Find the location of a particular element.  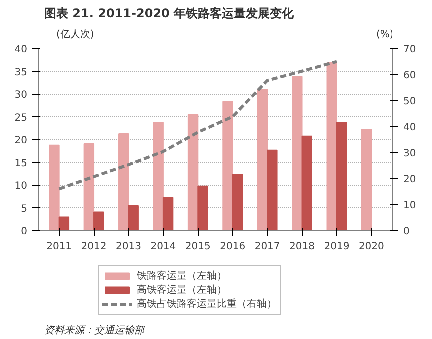

y-tick-label: 15 is located at coordinates (21, 164).